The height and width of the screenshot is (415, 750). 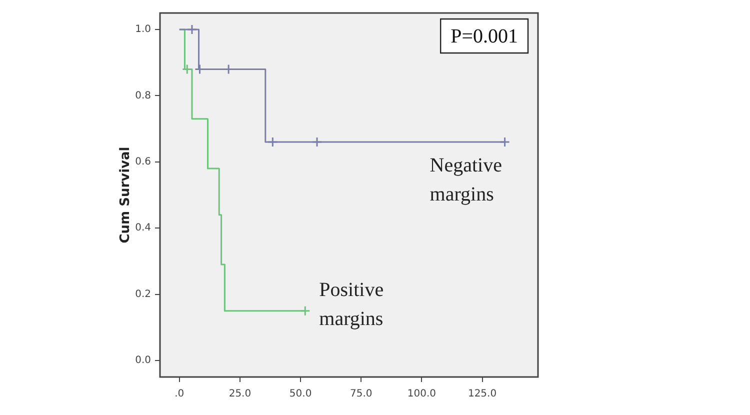 I want to click on x-tick-label: 75.0, so click(x=361, y=394).